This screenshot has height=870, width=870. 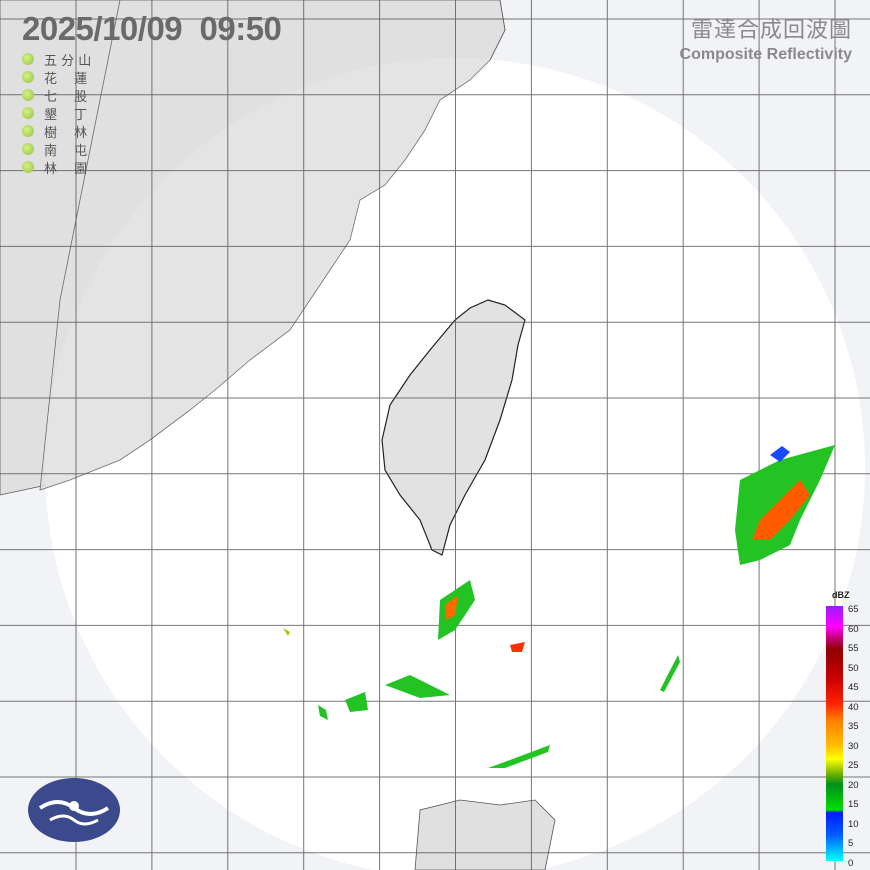 What do you see at coordinates (451, 607) in the screenshot?
I see `echo-south-1-core` at bounding box center [451, 607].